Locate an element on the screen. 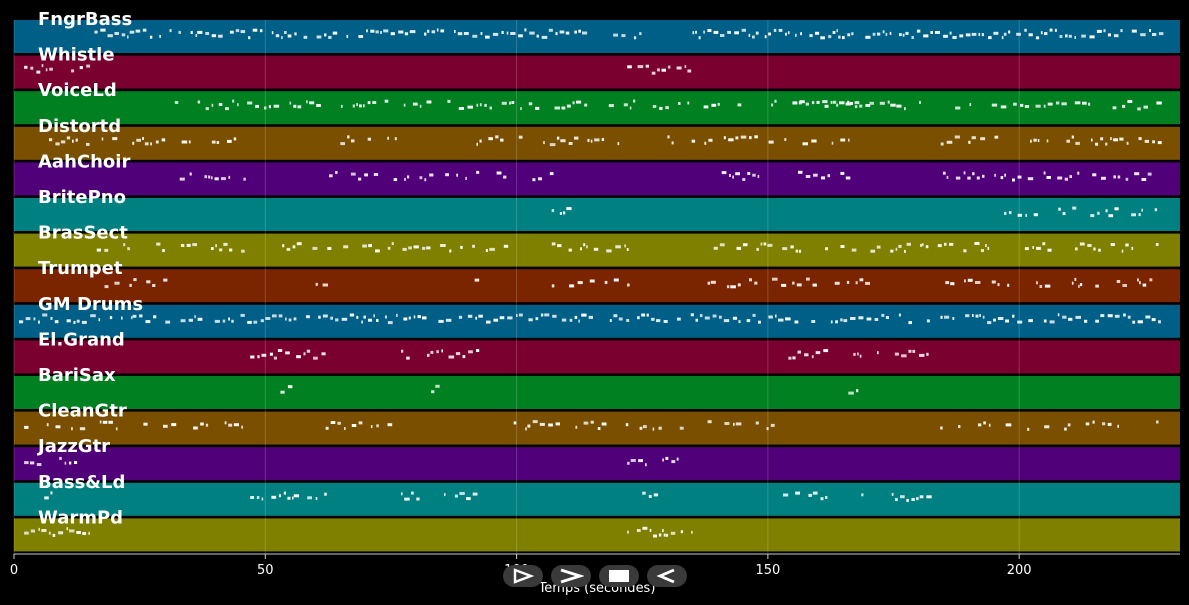 The image size is (1189, 605). play-button is located at coordinates (523, 576).